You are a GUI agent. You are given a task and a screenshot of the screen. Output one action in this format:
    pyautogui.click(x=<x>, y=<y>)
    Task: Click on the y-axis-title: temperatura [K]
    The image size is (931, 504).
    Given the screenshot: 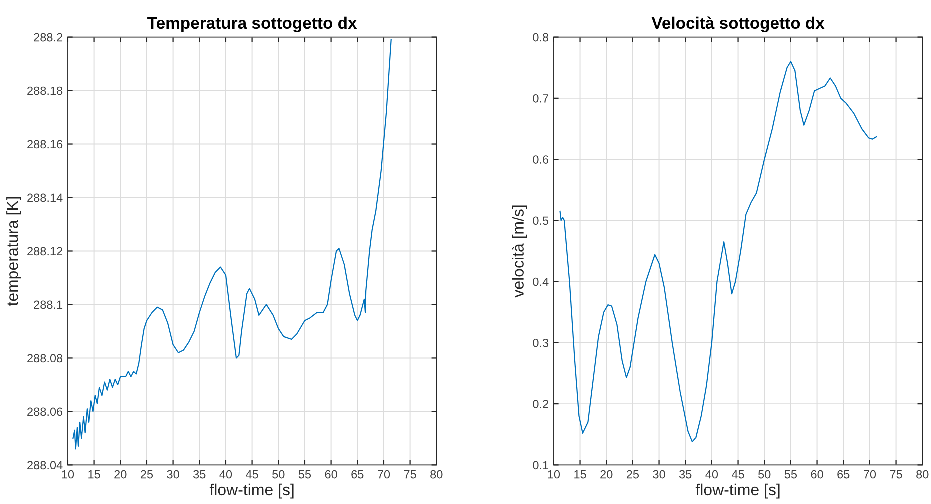 What is the action you would take?
    pyautogui.click(x=14, y=251)
    